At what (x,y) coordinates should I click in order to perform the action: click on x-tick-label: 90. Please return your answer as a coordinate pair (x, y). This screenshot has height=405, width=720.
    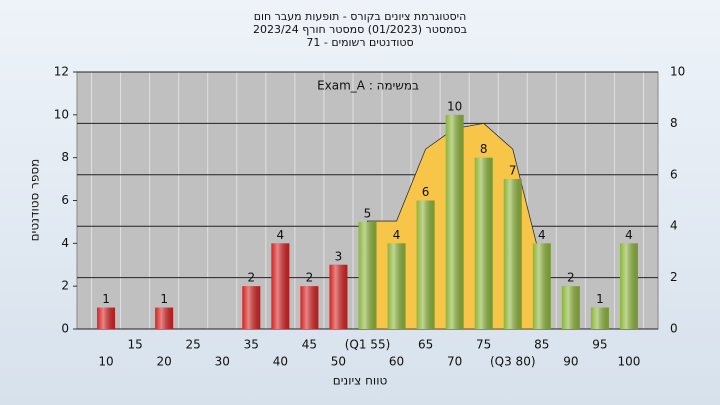
    Looking at the image, I should click on (570, 362).